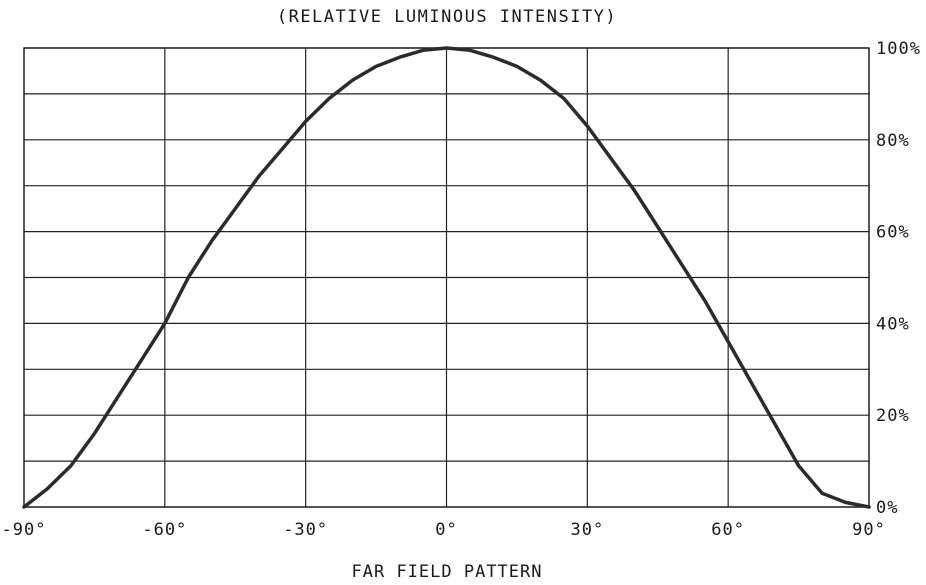 The width and height of the screenshot is (926, 585). I want to click on y-tick-label: 0%, so click(887, 508).